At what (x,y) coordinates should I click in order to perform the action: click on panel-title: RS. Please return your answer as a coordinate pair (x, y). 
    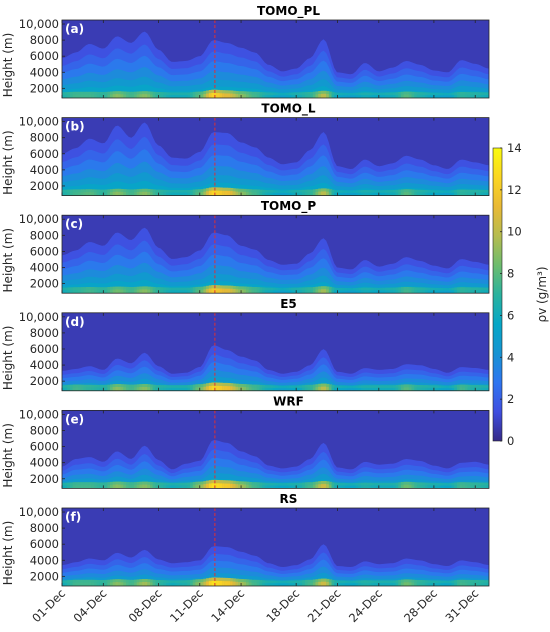
    Looking at the image, I should click on (289, 499).